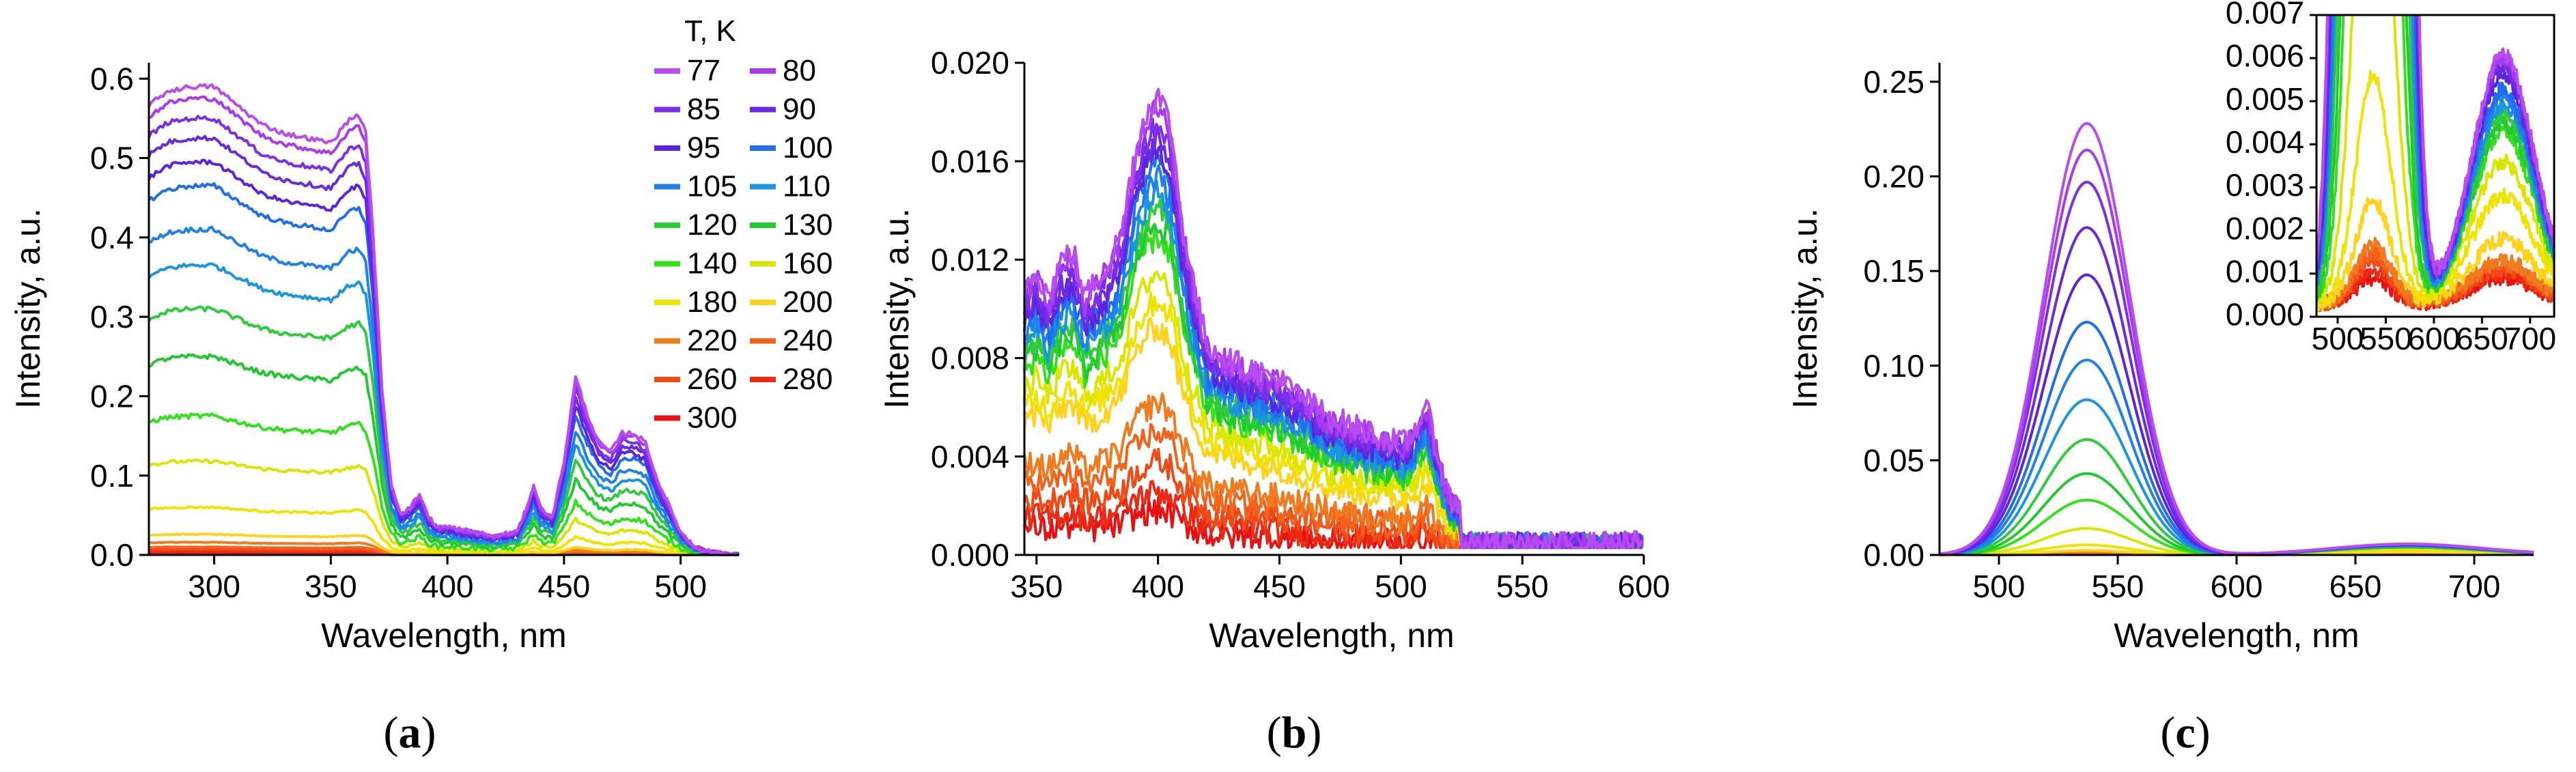  What do you see at coordinates (112, 316) in the screenshot?
I see `panel-a-y-tick-label: 0.3` at bounding box center [112, 316].